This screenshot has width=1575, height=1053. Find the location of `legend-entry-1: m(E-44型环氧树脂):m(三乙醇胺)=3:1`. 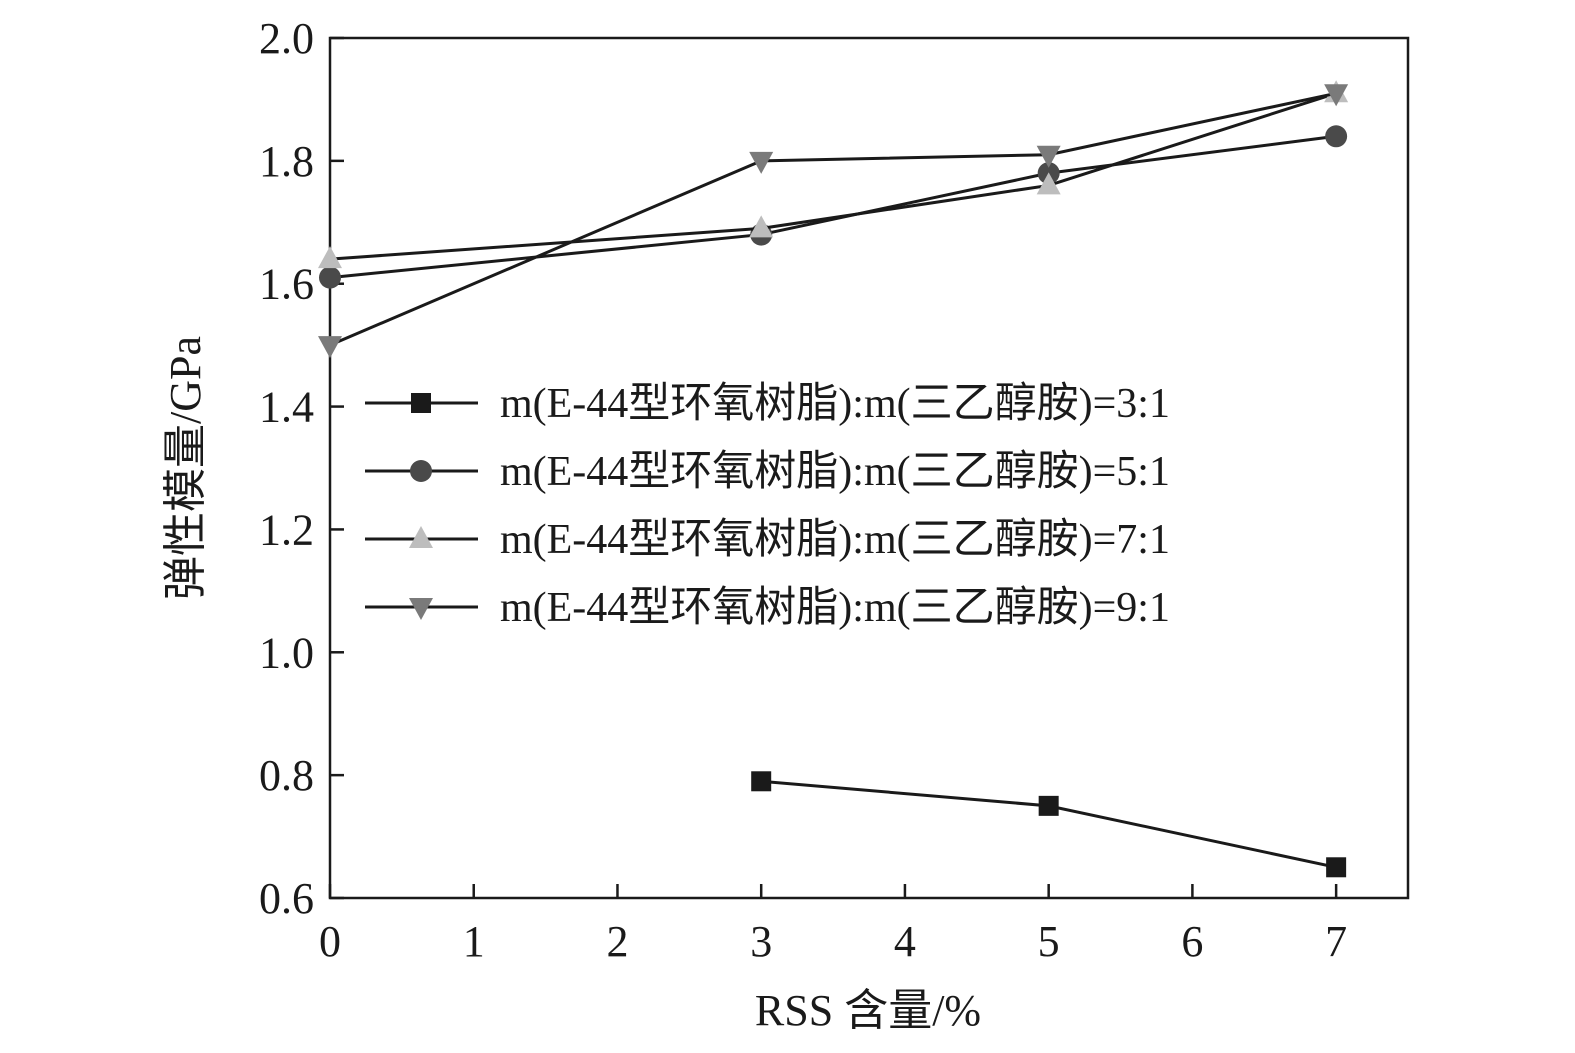

legend-entry-1: m(E-44型环氧树脂):m(三乙醇胺)=3:1 is located at coordinates (767, 404).